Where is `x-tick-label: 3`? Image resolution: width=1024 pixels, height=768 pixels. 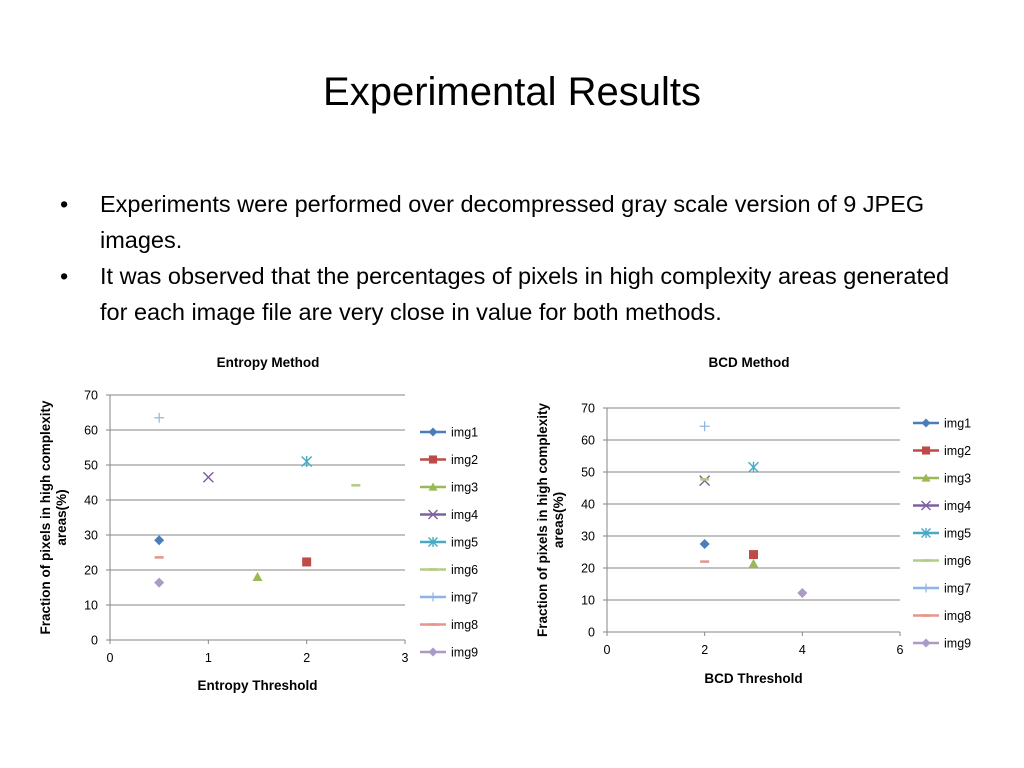
x-tick-label: 3 is located at coordinates (405, 658).